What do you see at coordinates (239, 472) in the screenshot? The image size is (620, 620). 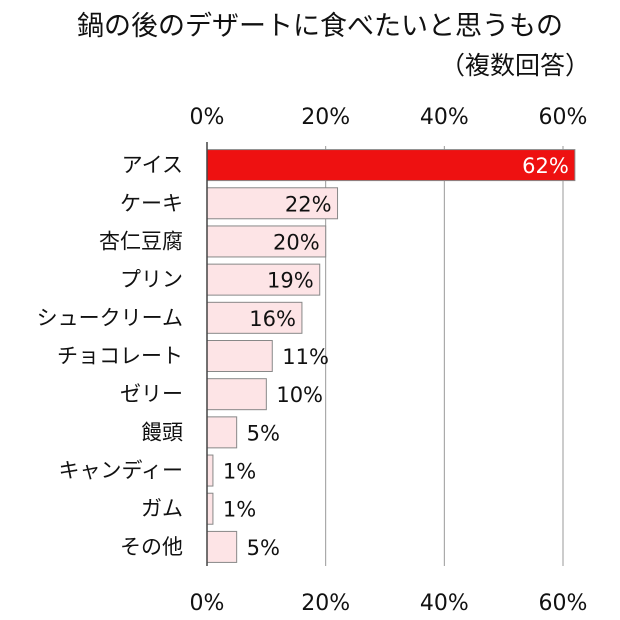 I see `value-label-8: 1%` at bounding box center [239, 472].